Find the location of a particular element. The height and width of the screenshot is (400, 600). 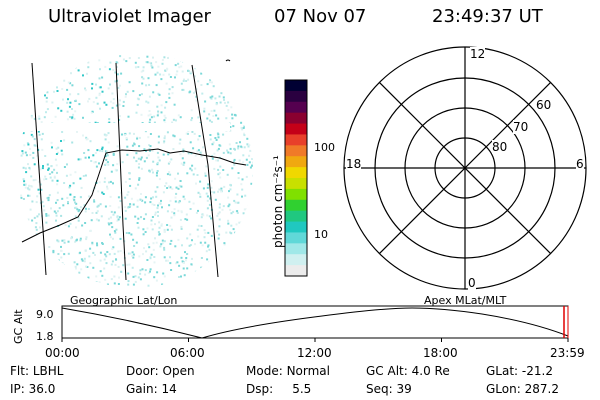

info-dsp-key: Dsp: is located at coordinates (260, 389).